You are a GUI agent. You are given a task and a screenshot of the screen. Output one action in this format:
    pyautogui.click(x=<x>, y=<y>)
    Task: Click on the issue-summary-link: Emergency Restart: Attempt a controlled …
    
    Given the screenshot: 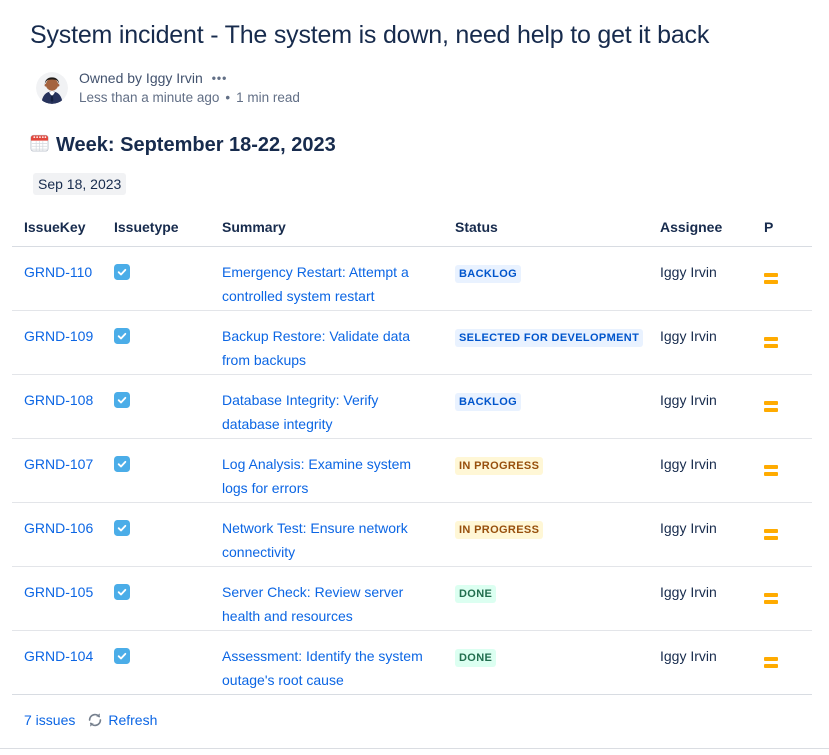 What is the action you would take?
    pyautogui.click(x=315, y=284)
    